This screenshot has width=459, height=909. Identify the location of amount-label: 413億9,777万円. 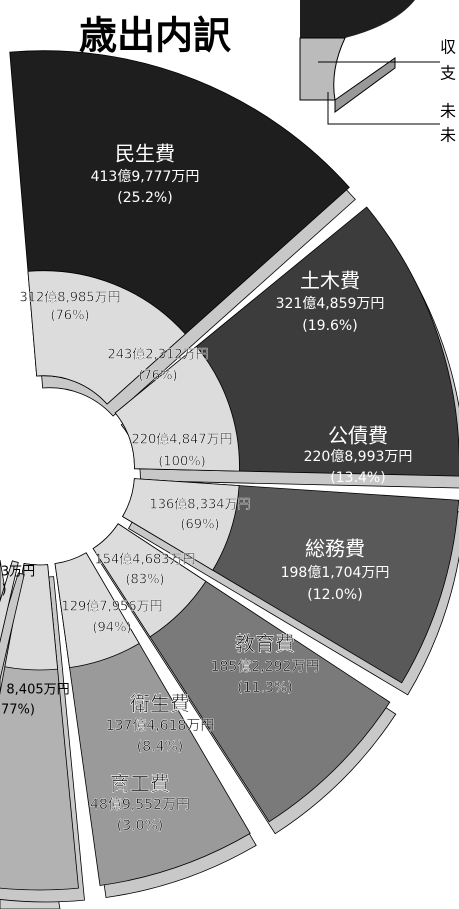
(145, 177).